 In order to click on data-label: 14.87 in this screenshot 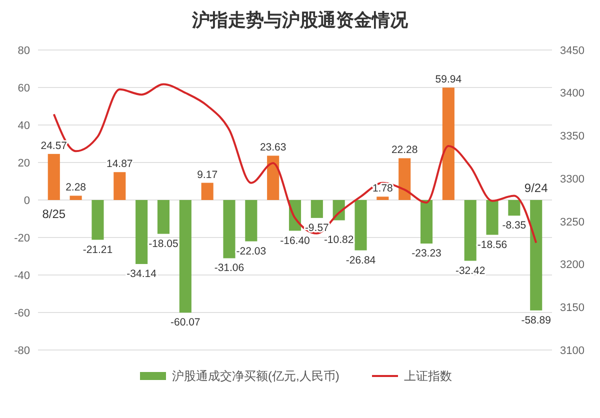, I will do `click(119, 164)`.